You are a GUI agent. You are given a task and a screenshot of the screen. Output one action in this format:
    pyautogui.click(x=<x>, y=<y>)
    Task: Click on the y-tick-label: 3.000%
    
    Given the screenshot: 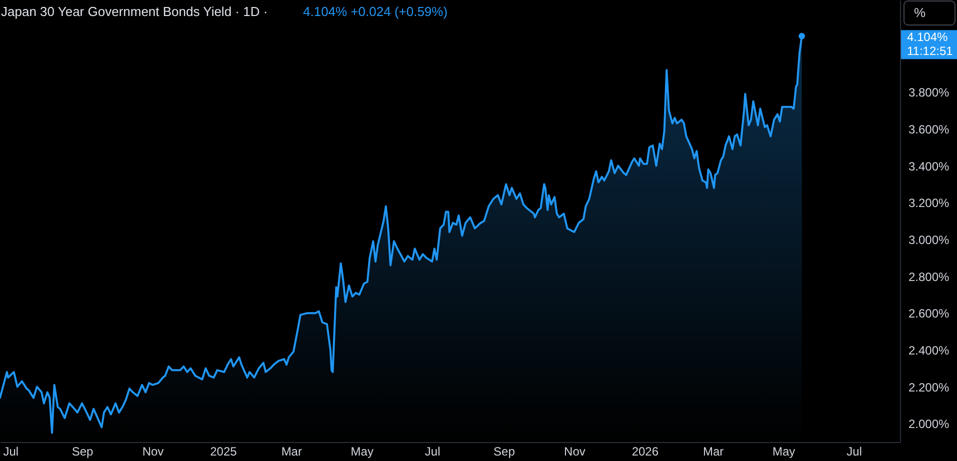 What is the action you would take?
    pyautogui.click(x=929, y=239)
    